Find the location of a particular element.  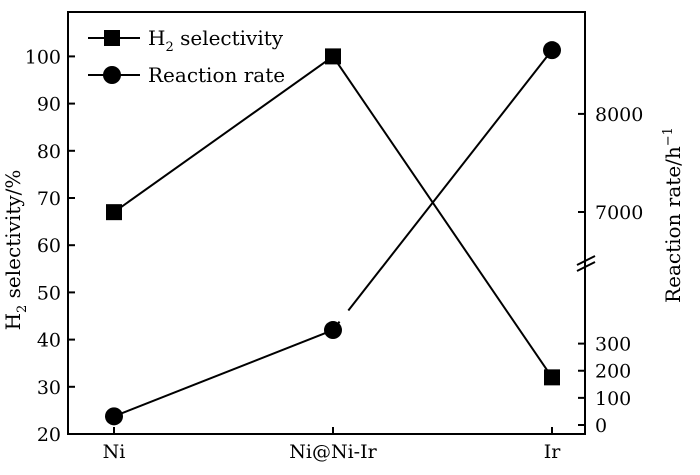

left-tick-label: 70 is located at coordinates (49, 199).